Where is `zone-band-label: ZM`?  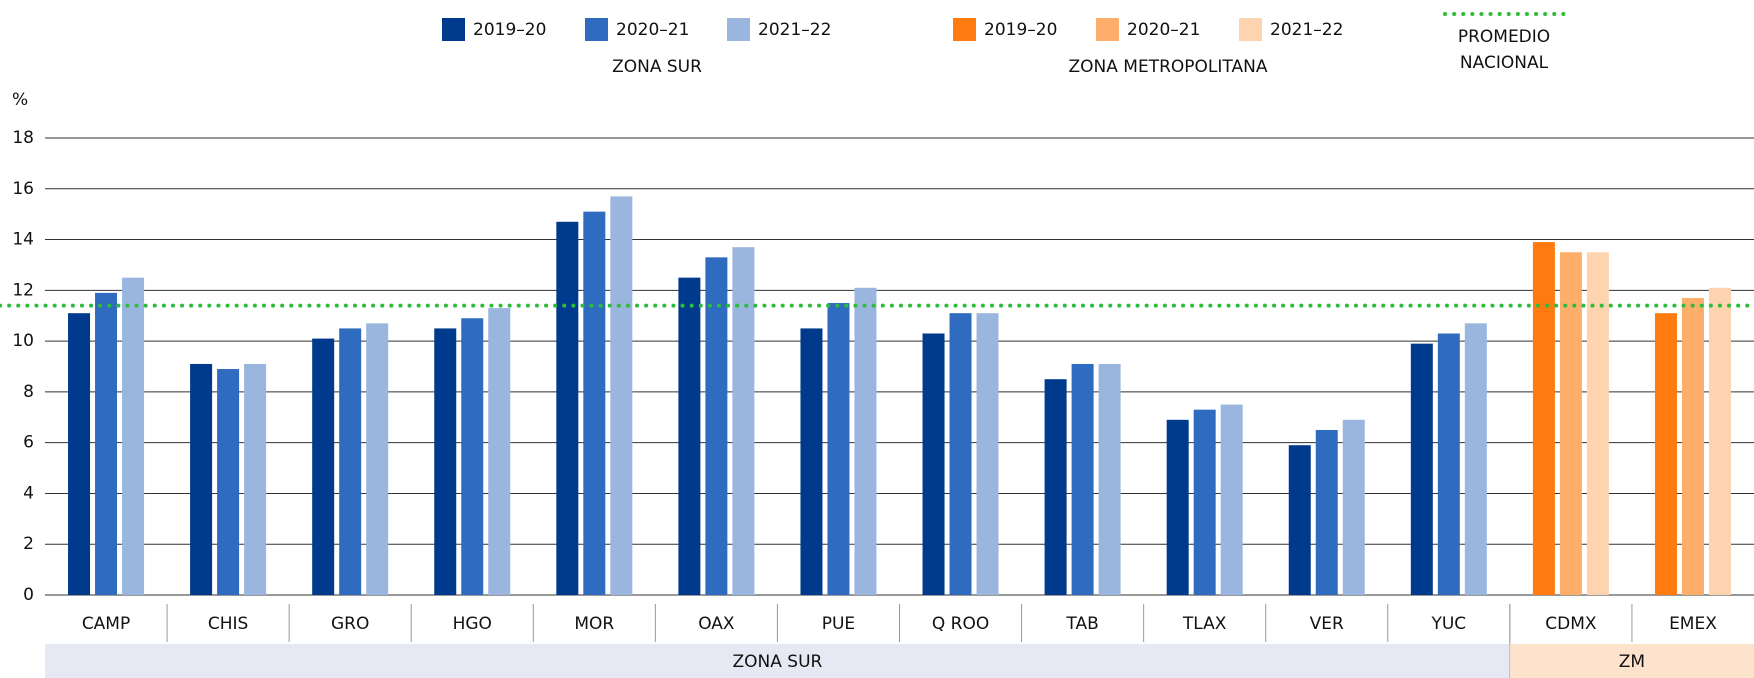
zone-band-label: ZM is located at coordinates (1632, 662).